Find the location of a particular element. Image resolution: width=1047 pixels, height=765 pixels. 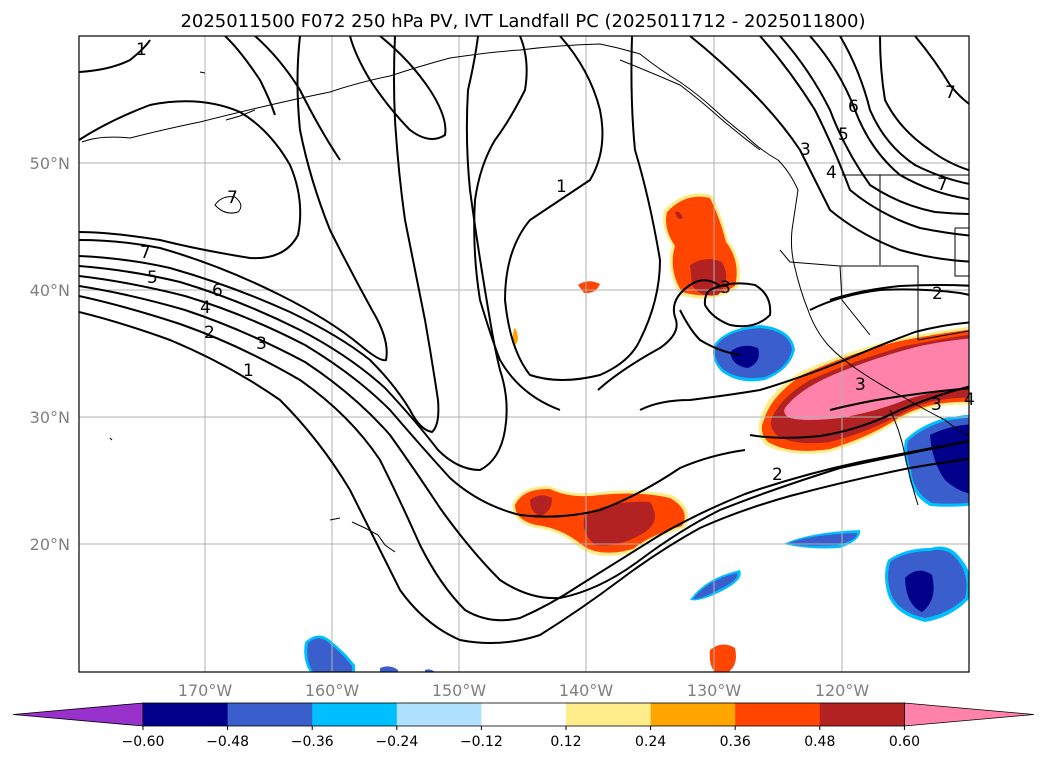

lon-label: 140°W is located at coordinates (586, 690).